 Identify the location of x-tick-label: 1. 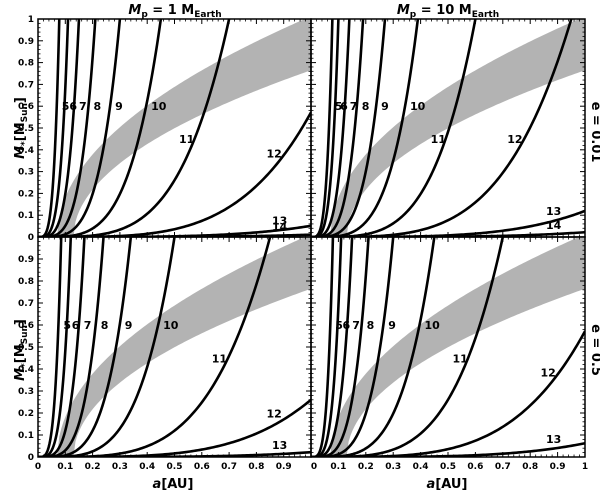
(585, 467).